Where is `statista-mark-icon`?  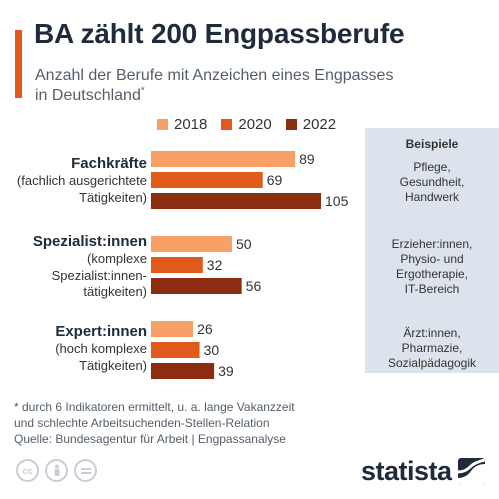 statista-mark-icon is located at coordinates (471, 471).